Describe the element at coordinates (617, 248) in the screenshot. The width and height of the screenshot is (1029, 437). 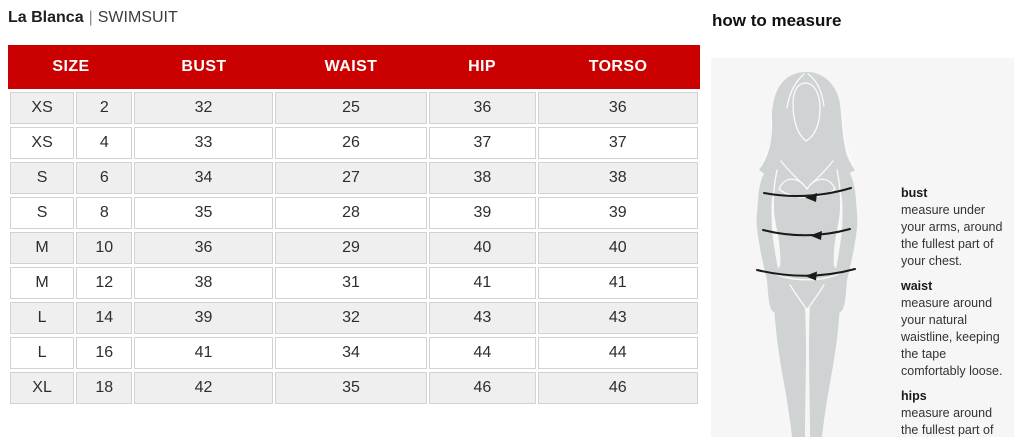
I see `torso-cell: 40` at that location.